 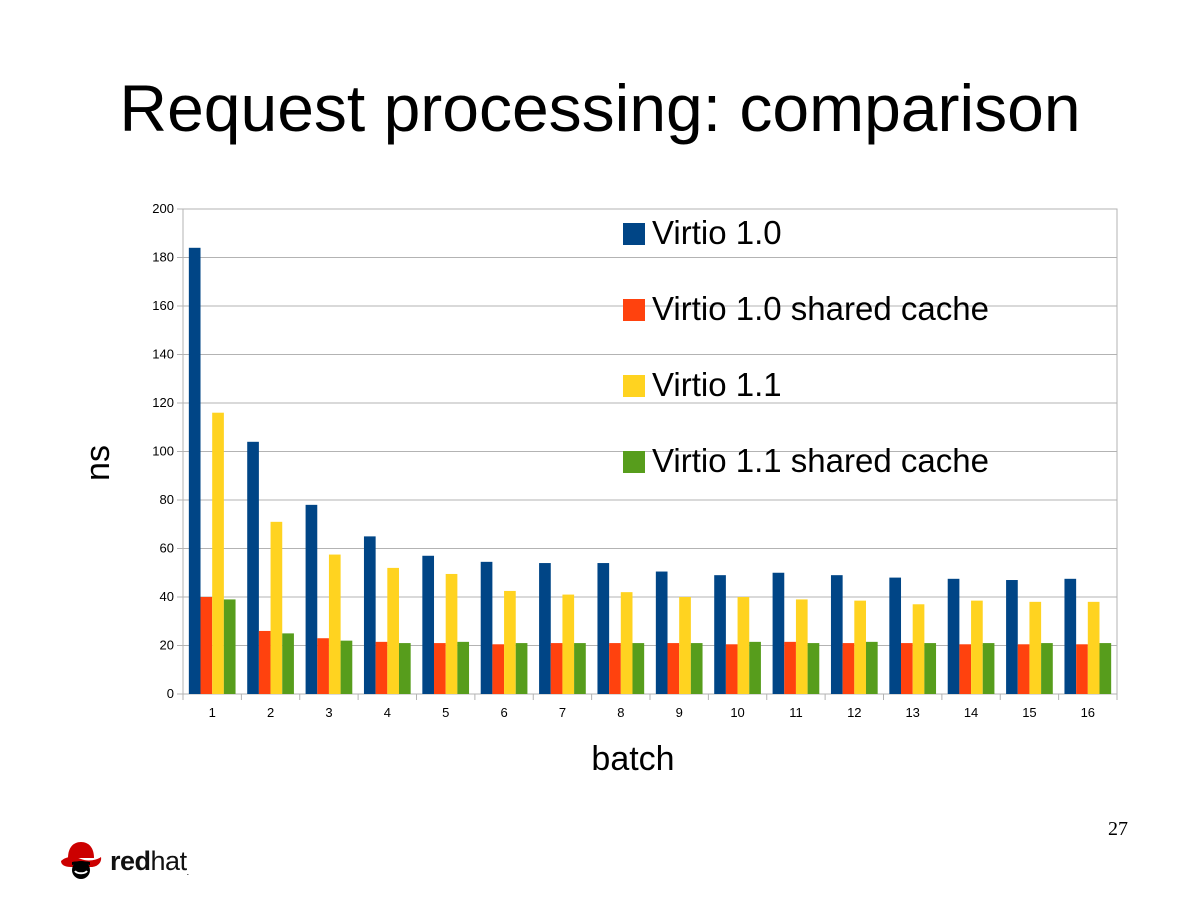 What do you see at coordinates (679, 712) in the screenshot?
I see `x-tick-label: 9` at bounding box center [679, 712].